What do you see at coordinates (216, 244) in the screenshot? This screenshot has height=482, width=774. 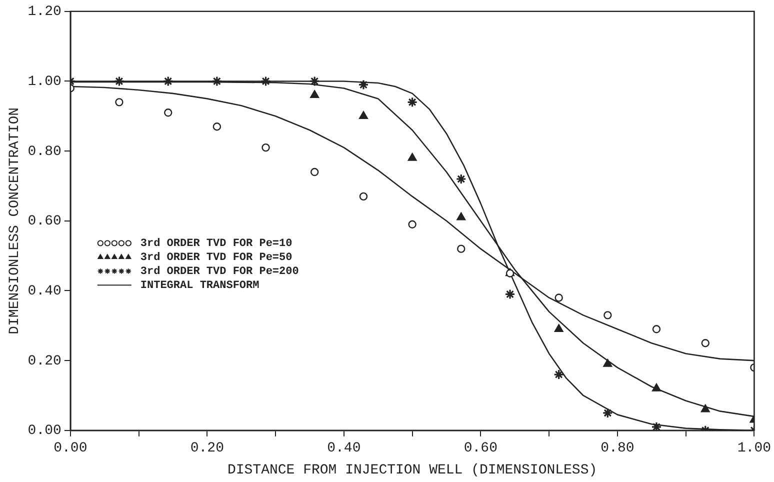 I see `legend-label: 3rd ORDER TVD FOR Pe=10` at bounding box center [216, 244].